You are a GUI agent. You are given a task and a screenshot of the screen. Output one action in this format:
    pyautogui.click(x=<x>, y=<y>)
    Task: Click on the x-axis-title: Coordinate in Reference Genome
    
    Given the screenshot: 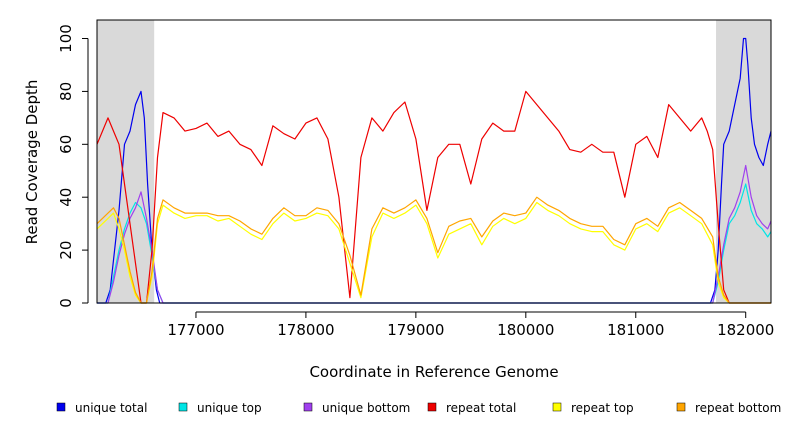 What is the action you would take?
    pyautogui.click(x=433, y=372)
    